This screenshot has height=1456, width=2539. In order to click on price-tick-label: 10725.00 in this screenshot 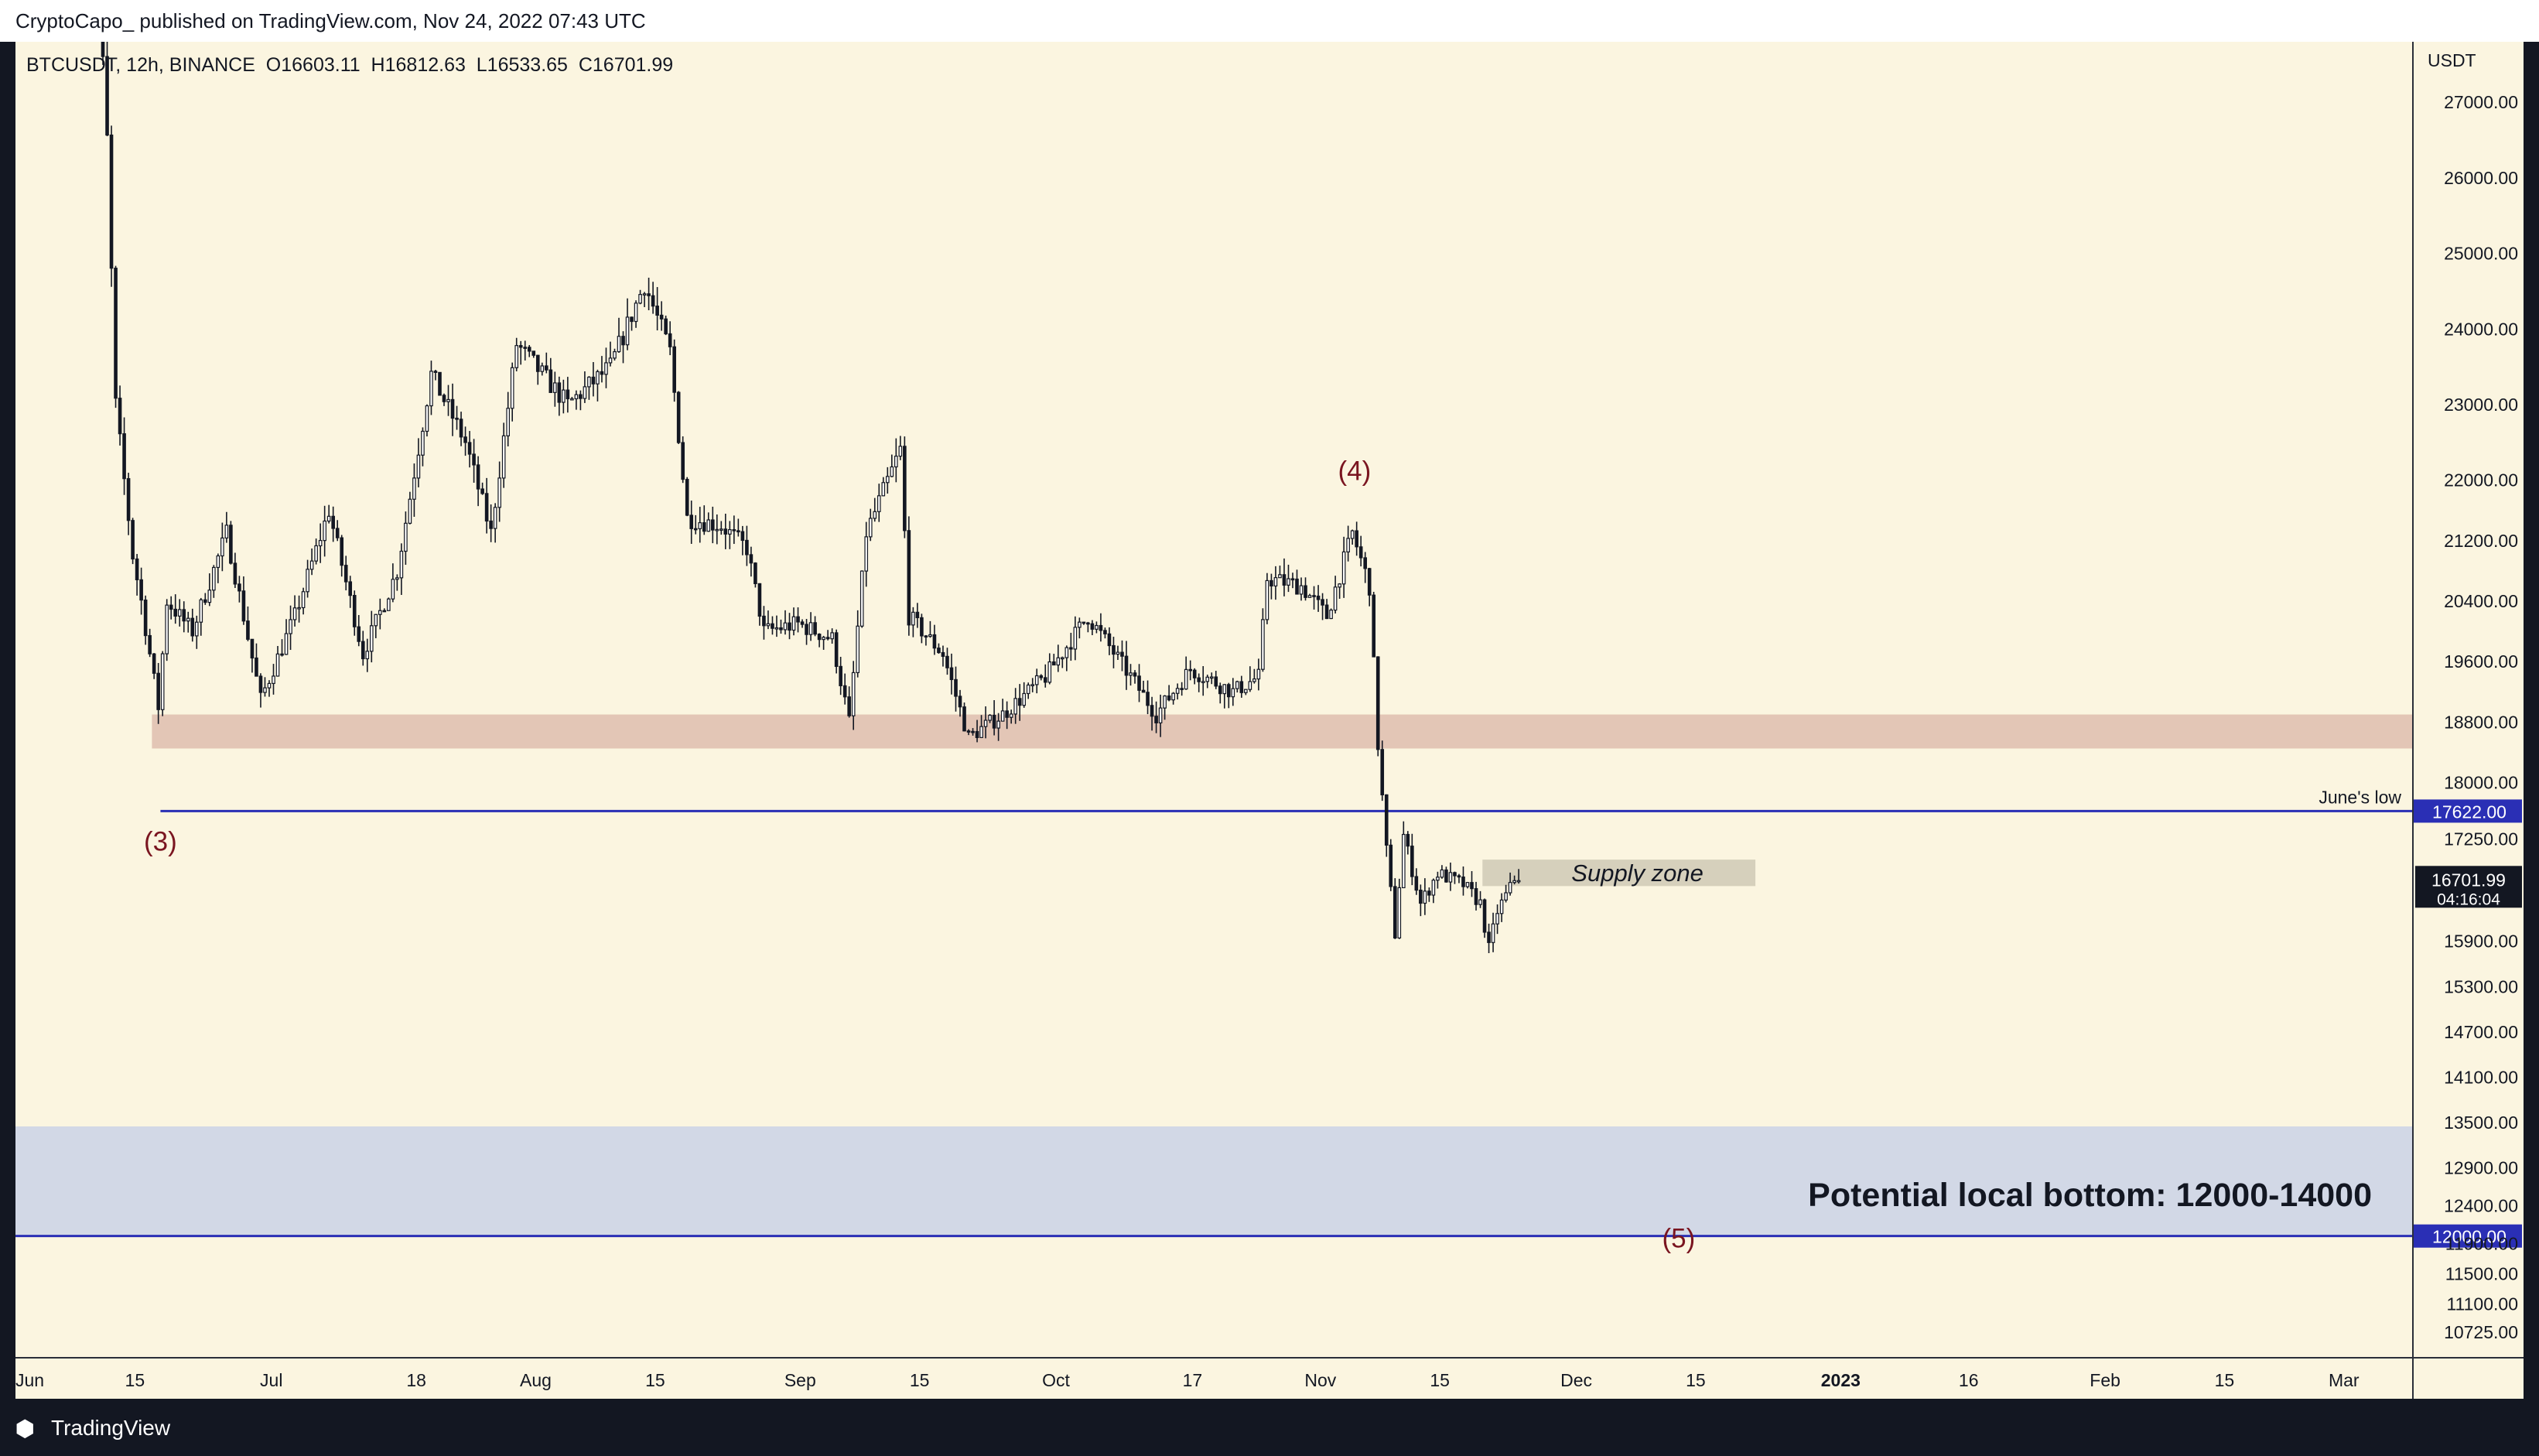, I will do `click(2481, 1332)`.